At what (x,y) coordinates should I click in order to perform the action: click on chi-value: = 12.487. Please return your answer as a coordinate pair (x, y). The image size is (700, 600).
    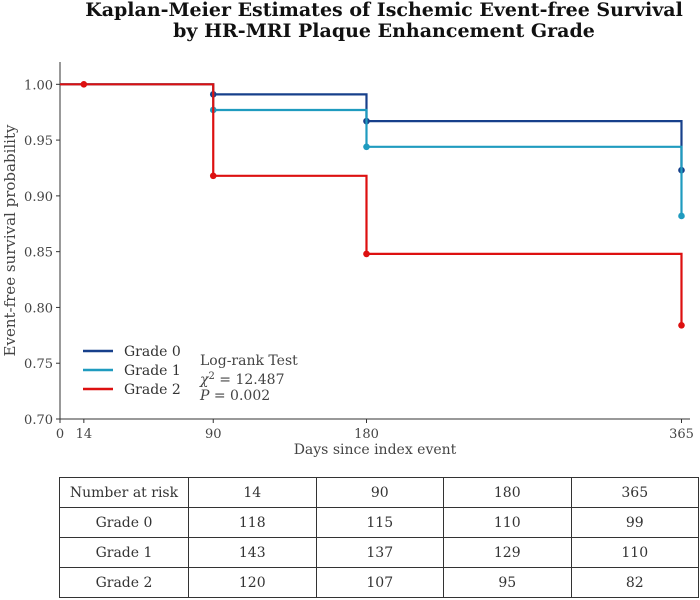
    Looking at the image, I should click on (250, 380).